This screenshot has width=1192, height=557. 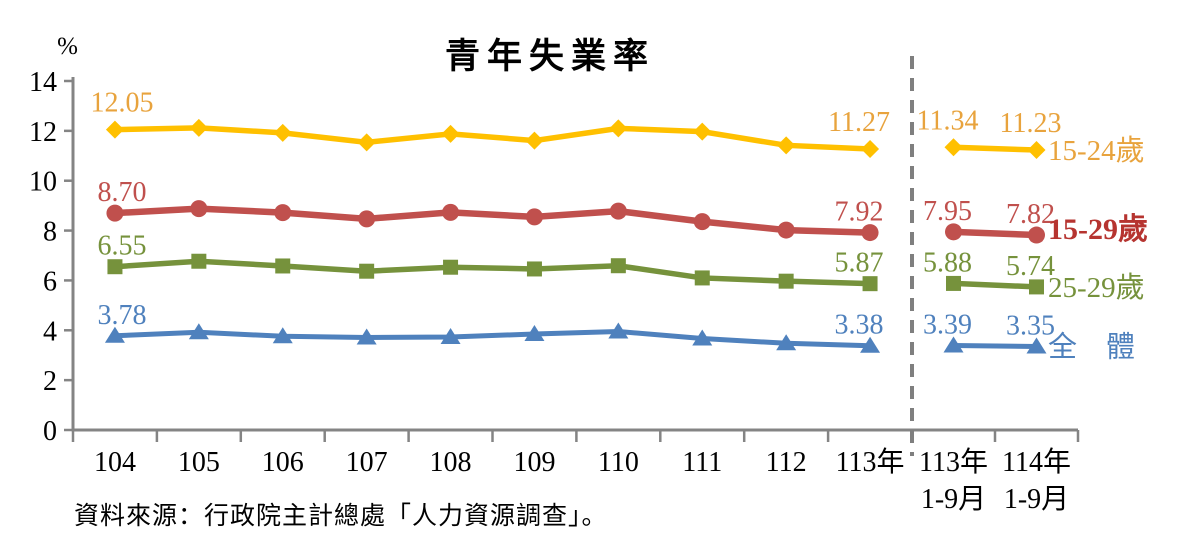 I want to click on chart-title: 青年失業率, so click(x=549, y=56).